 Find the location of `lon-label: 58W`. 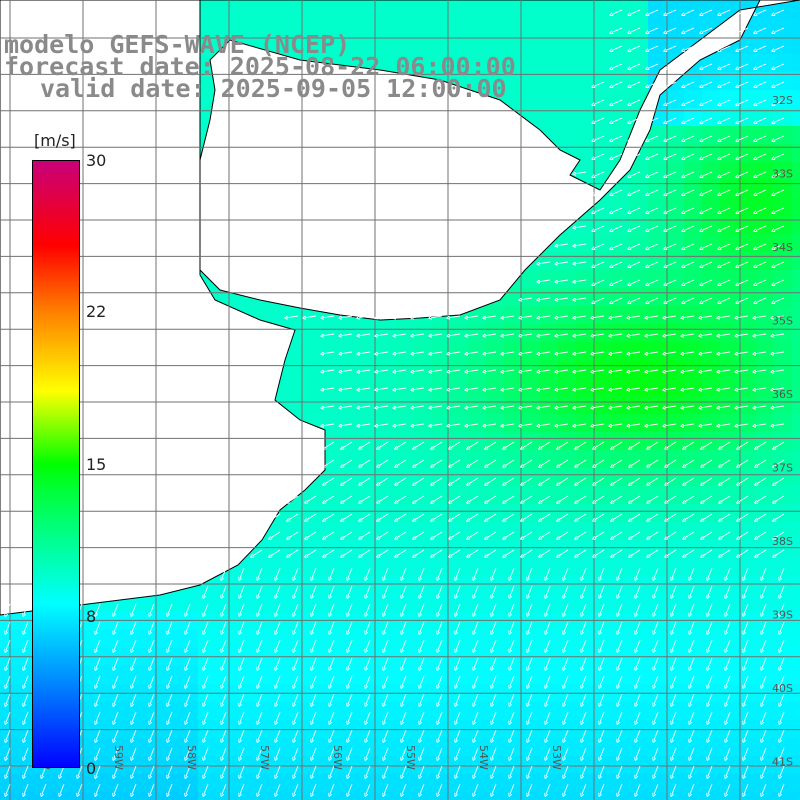

lon-label: 58W is located at coordinates (191, 757).